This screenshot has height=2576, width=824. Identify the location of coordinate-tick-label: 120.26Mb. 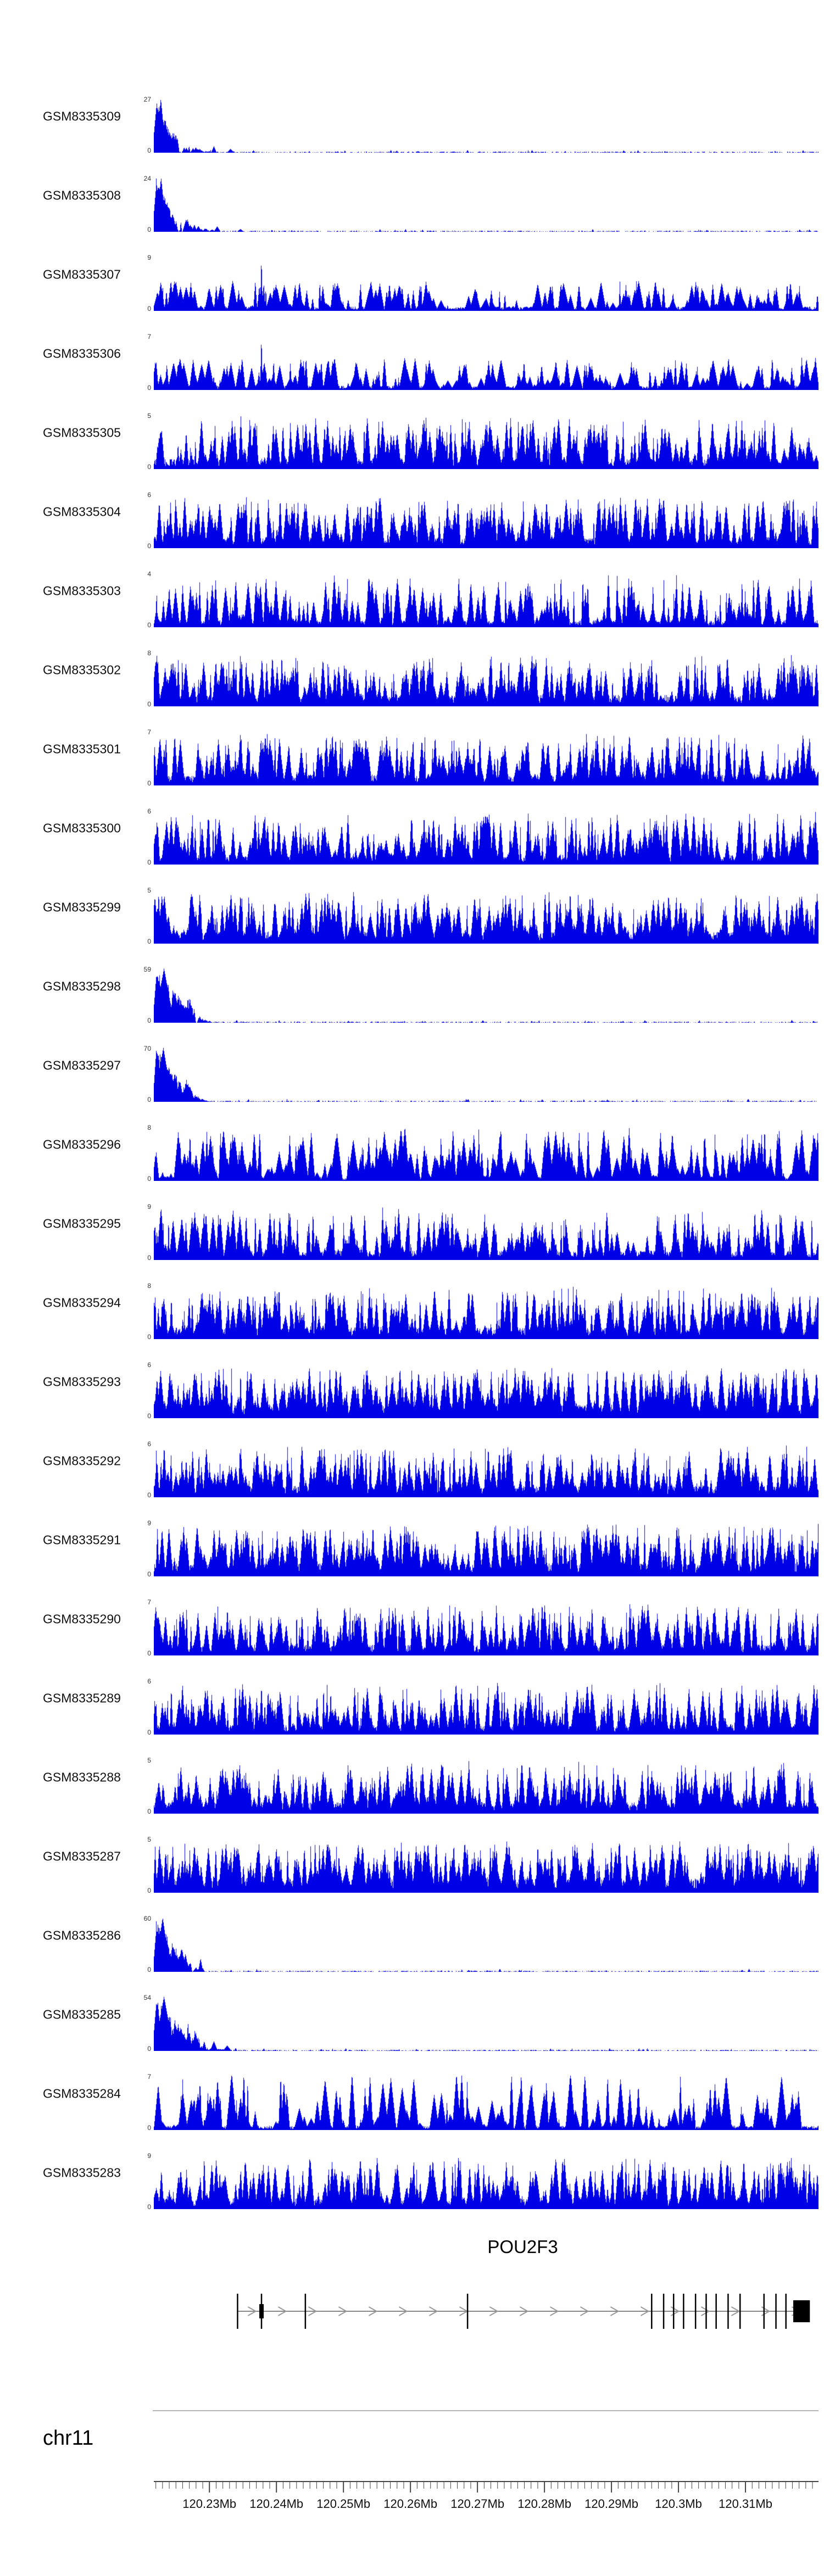
(410, 2504).